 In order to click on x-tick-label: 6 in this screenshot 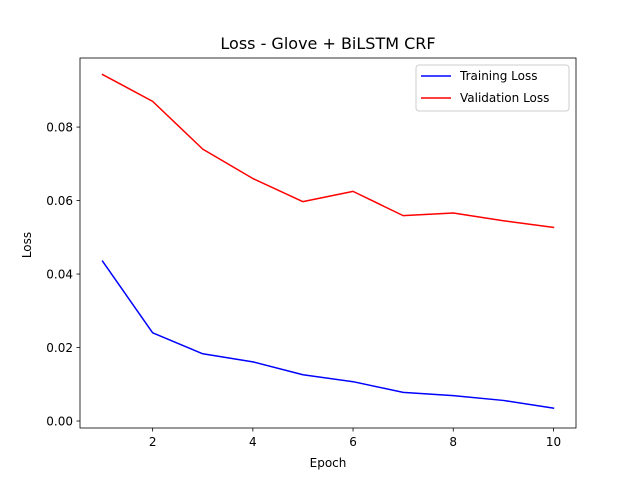, I will do `click(353, 442)`.